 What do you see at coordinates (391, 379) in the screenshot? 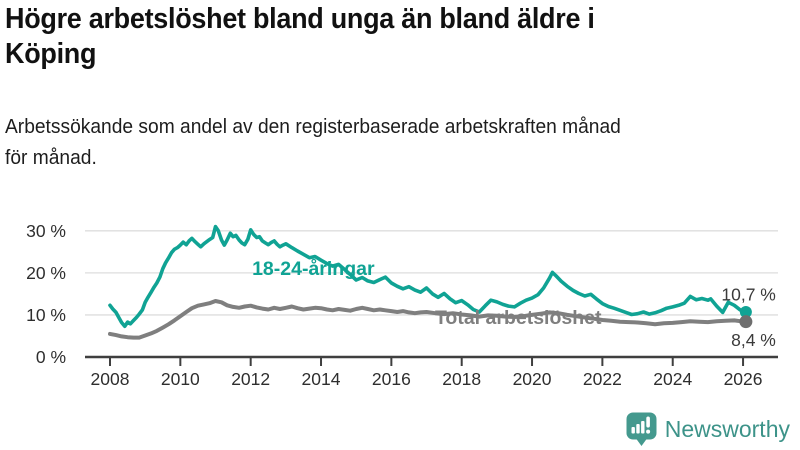
I see `x-tick-label-2016: 2016` at bounding box center [391, 379].